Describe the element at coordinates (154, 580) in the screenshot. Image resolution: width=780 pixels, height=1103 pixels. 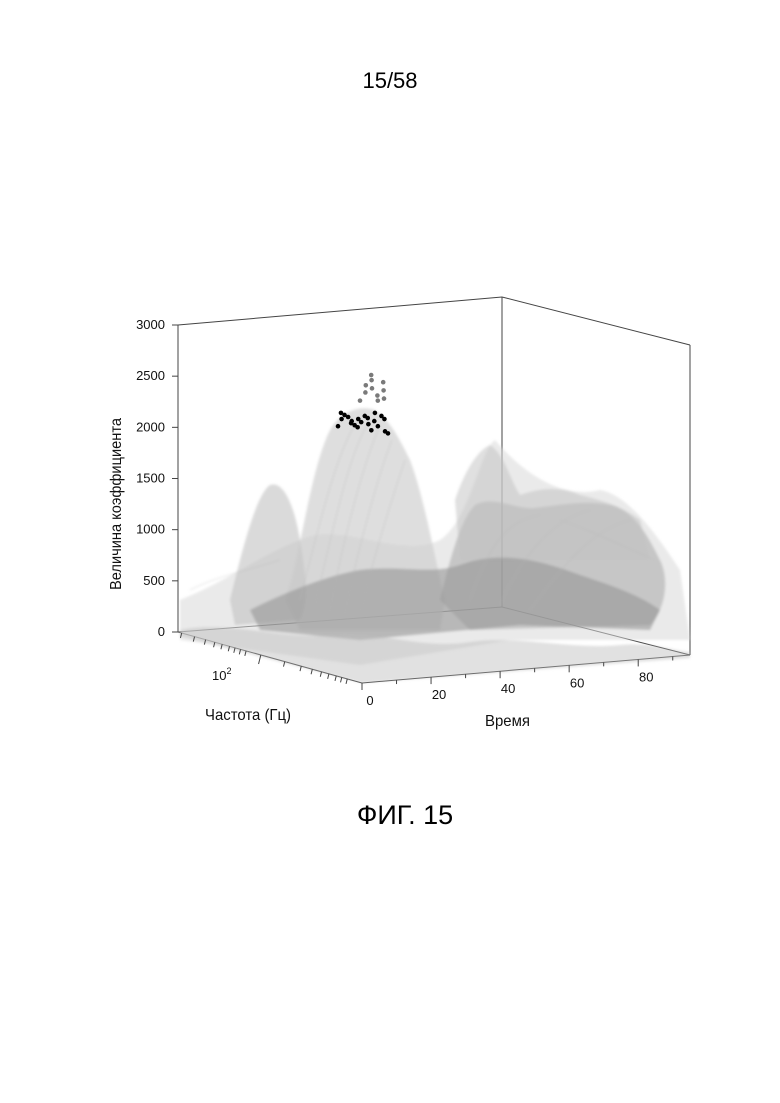
I see `z-tick-label: 500` at that location.